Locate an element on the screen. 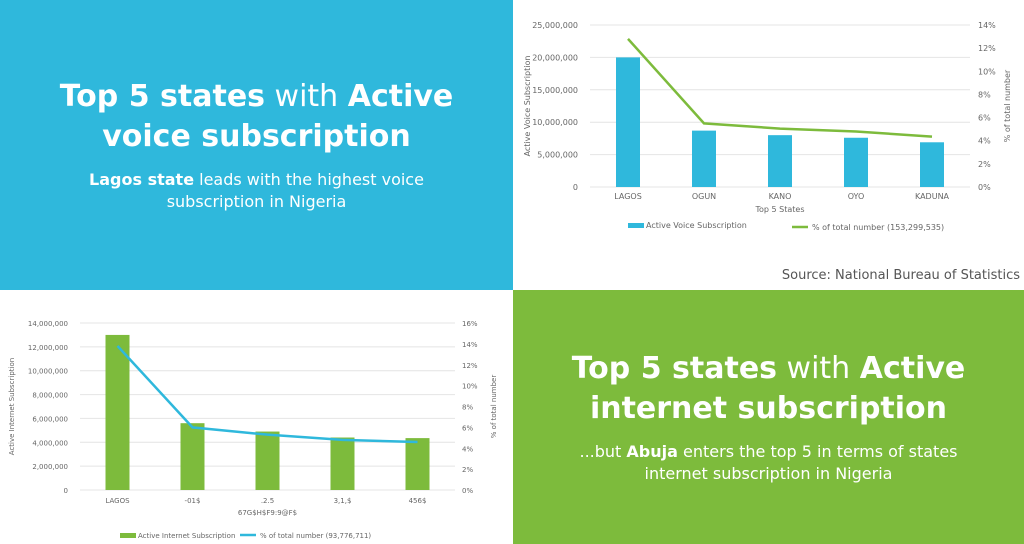  y-tick-label: 15,000,000 is located at coordinates (555, 90).